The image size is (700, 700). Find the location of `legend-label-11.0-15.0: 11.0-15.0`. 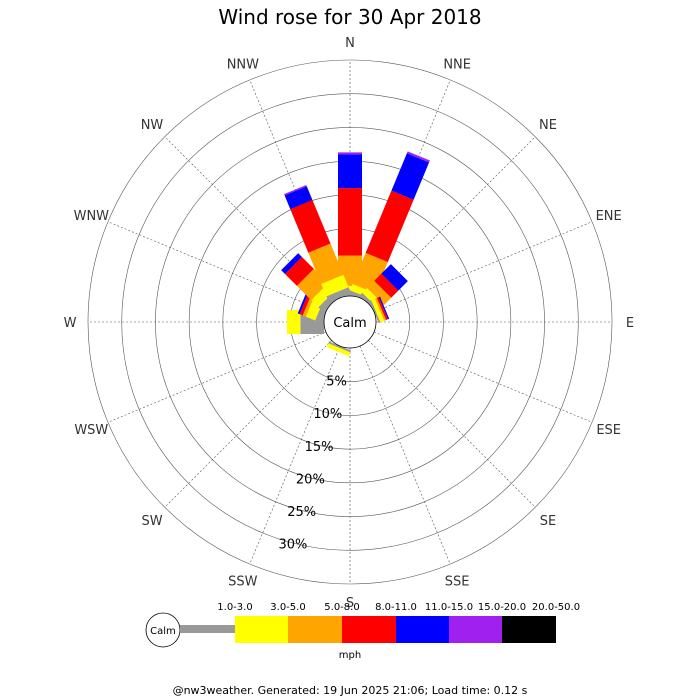

legend-label-11.0-15.0: 11.0-15.0 is located at coordinates (449, 607).